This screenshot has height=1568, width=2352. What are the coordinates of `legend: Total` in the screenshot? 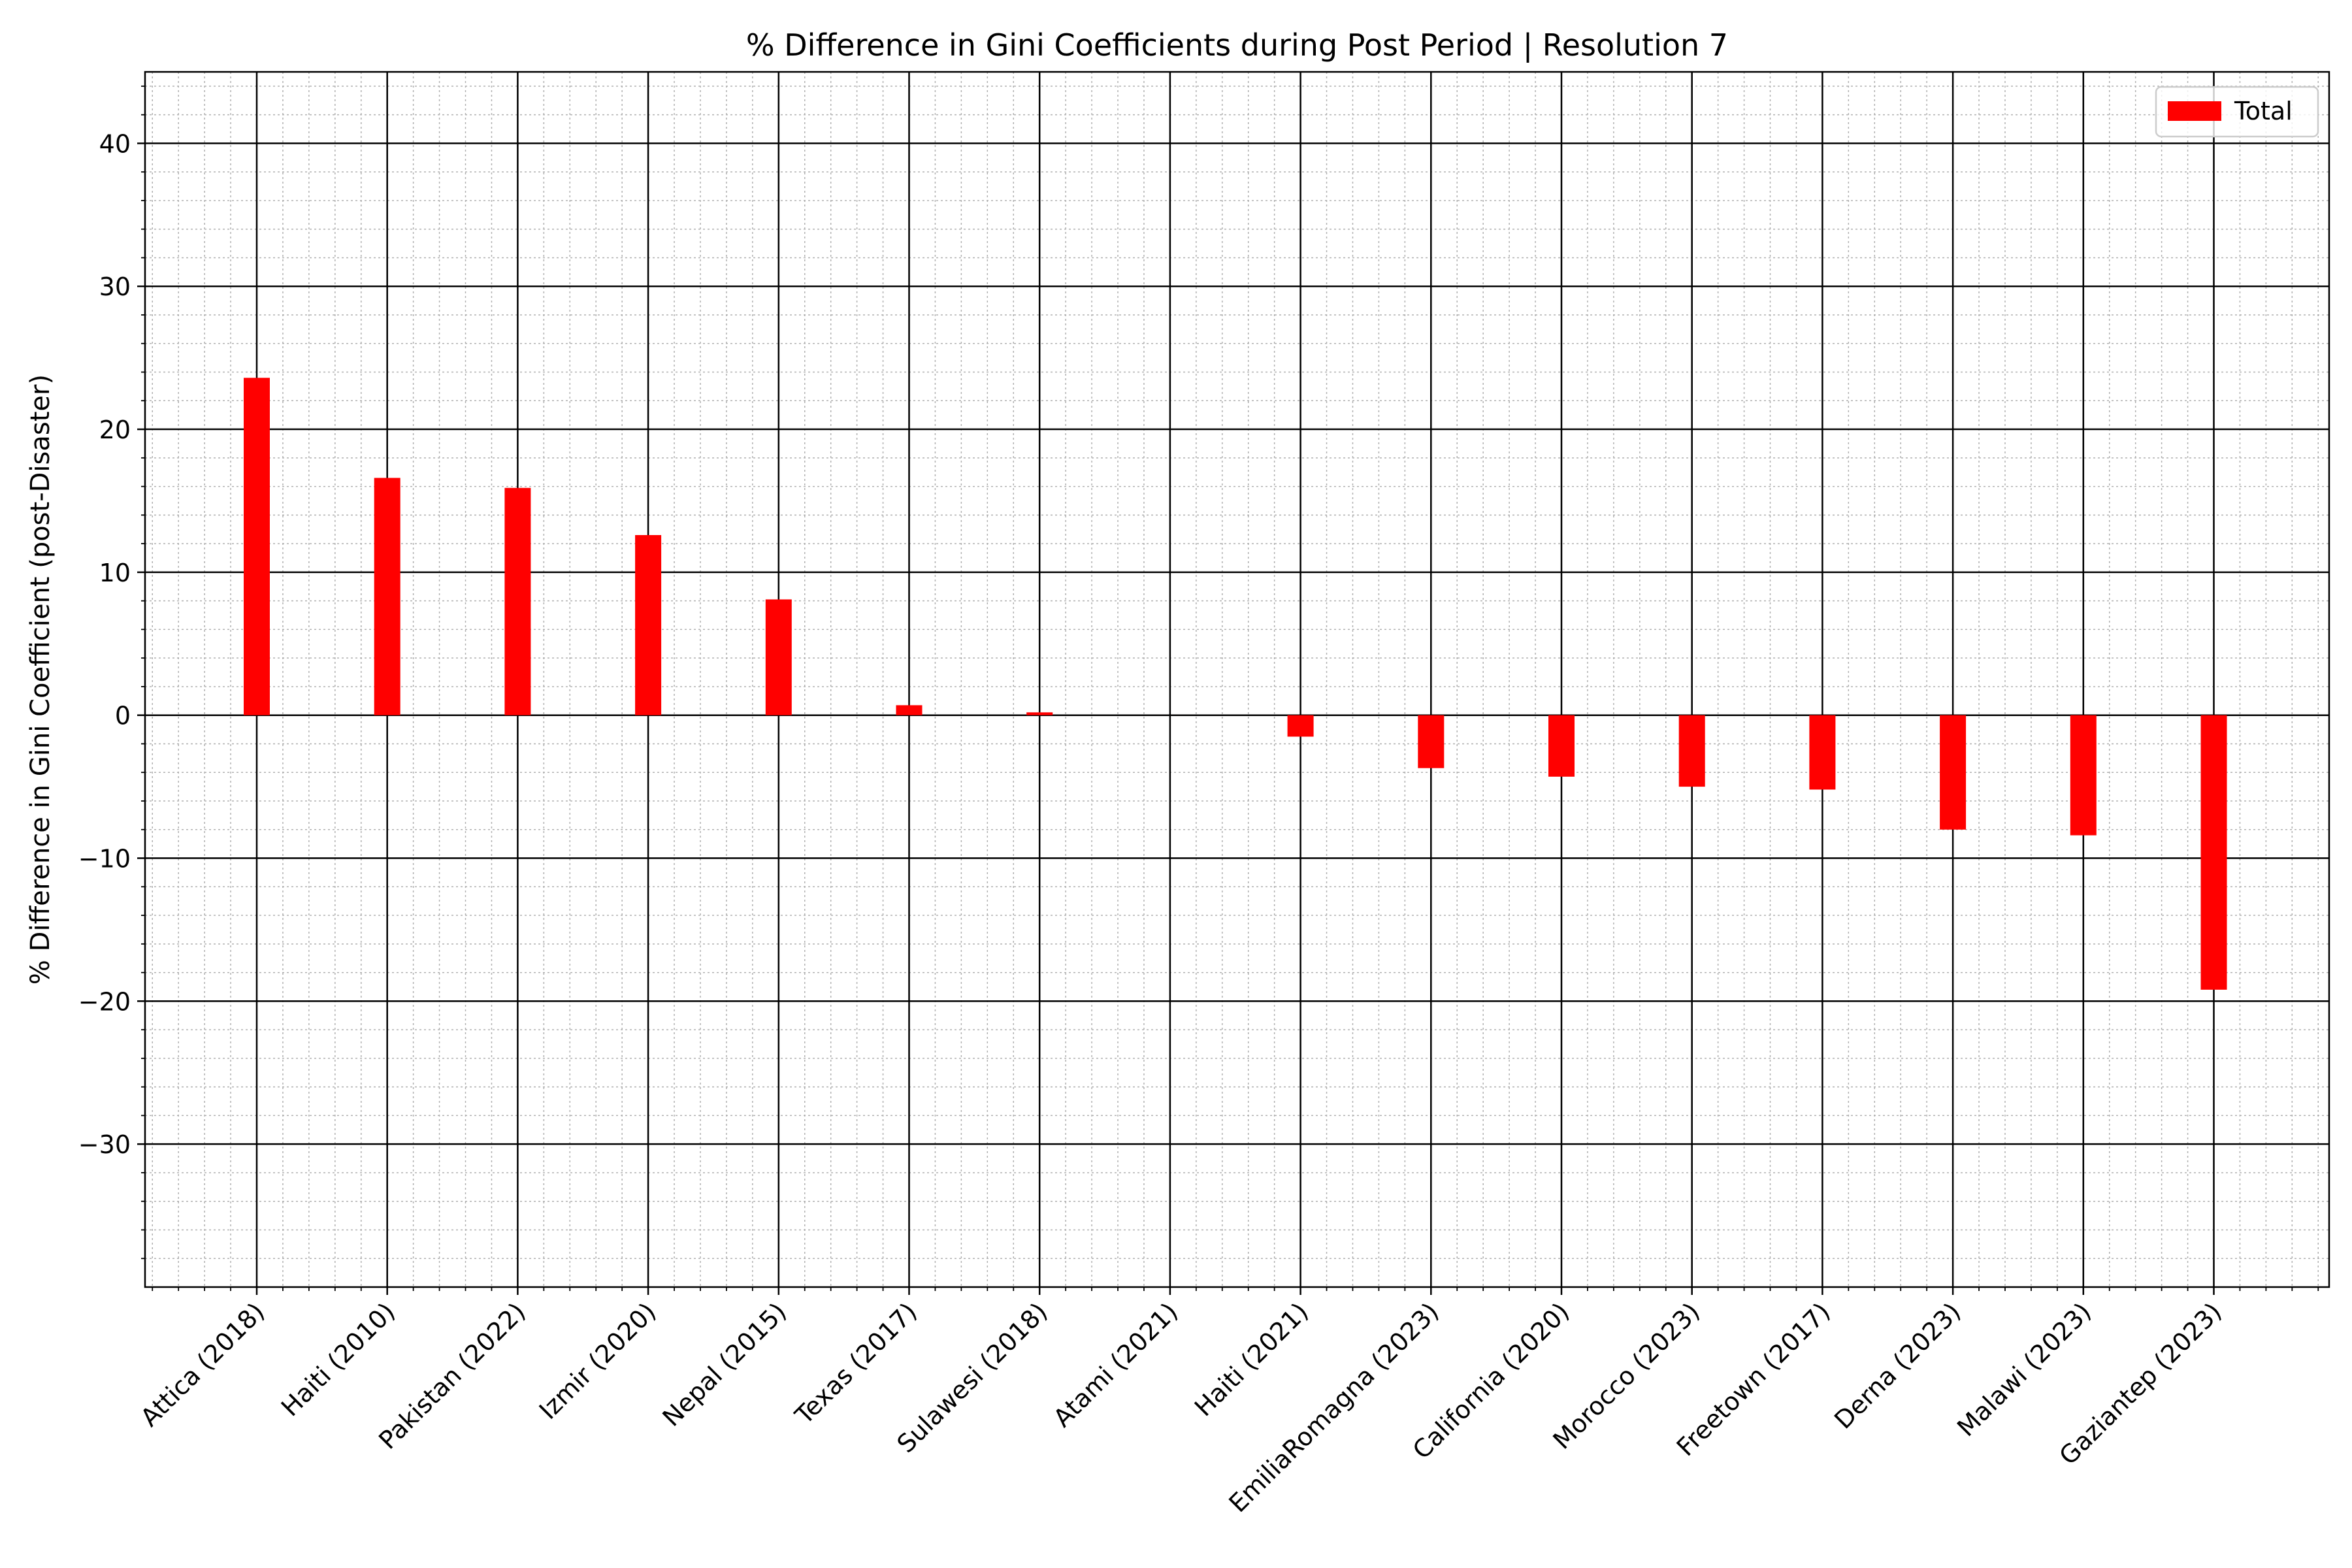 It's located at (2237, 112).